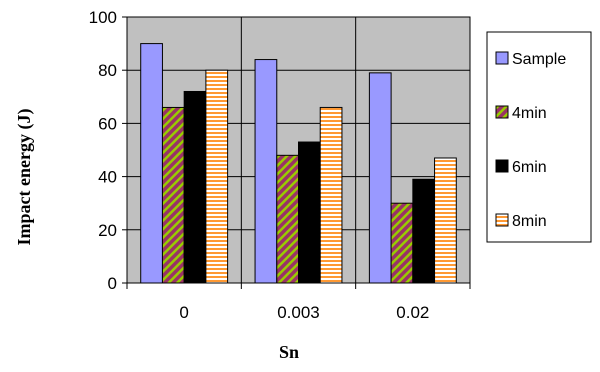 The image size is (600, 372). I want to click on legend: Sample 4min 6min 8min, so click(539, 137).